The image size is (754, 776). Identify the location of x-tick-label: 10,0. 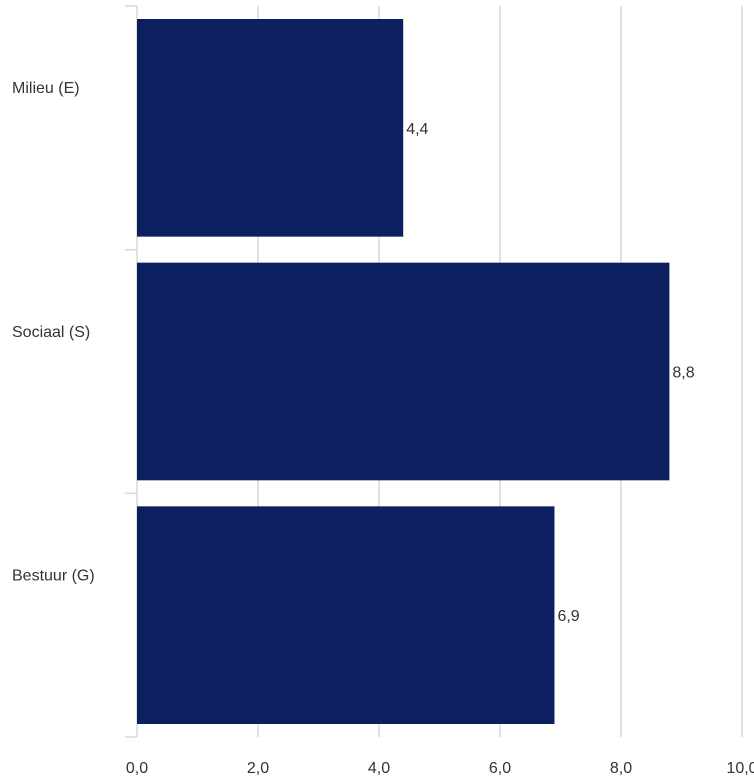
(740, 768).